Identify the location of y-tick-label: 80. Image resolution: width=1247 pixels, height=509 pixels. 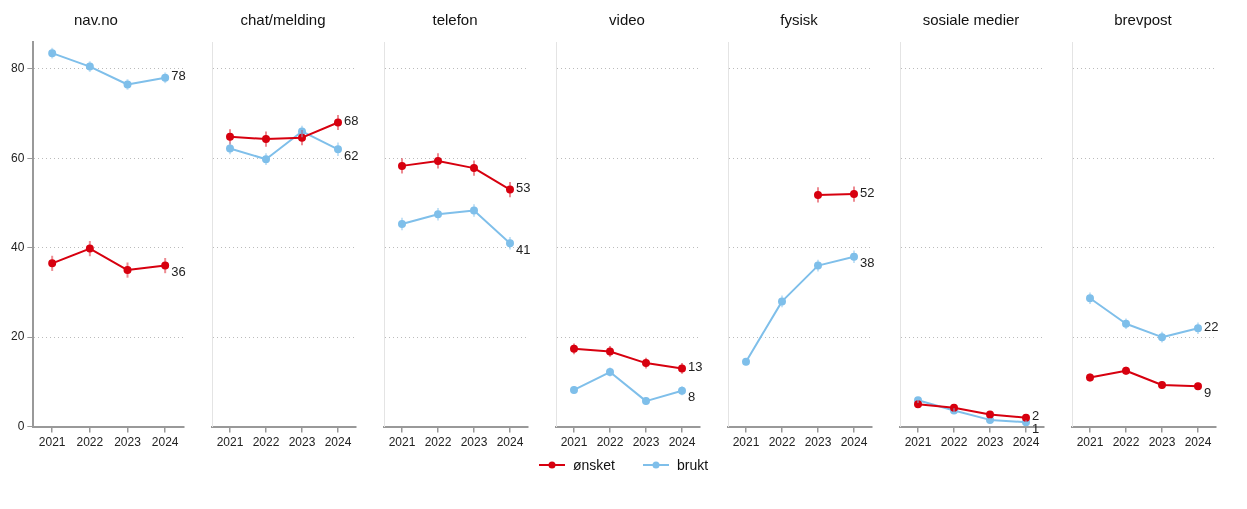
(17, 68).